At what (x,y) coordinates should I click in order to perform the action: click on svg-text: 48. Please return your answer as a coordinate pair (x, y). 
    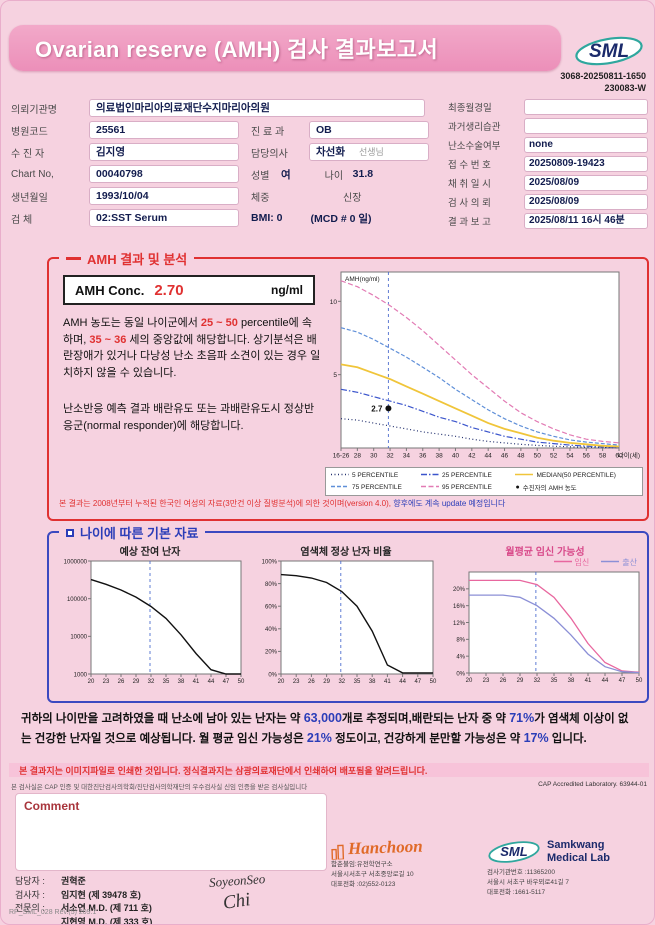
    Looking at the image, I should click on (521, 456).